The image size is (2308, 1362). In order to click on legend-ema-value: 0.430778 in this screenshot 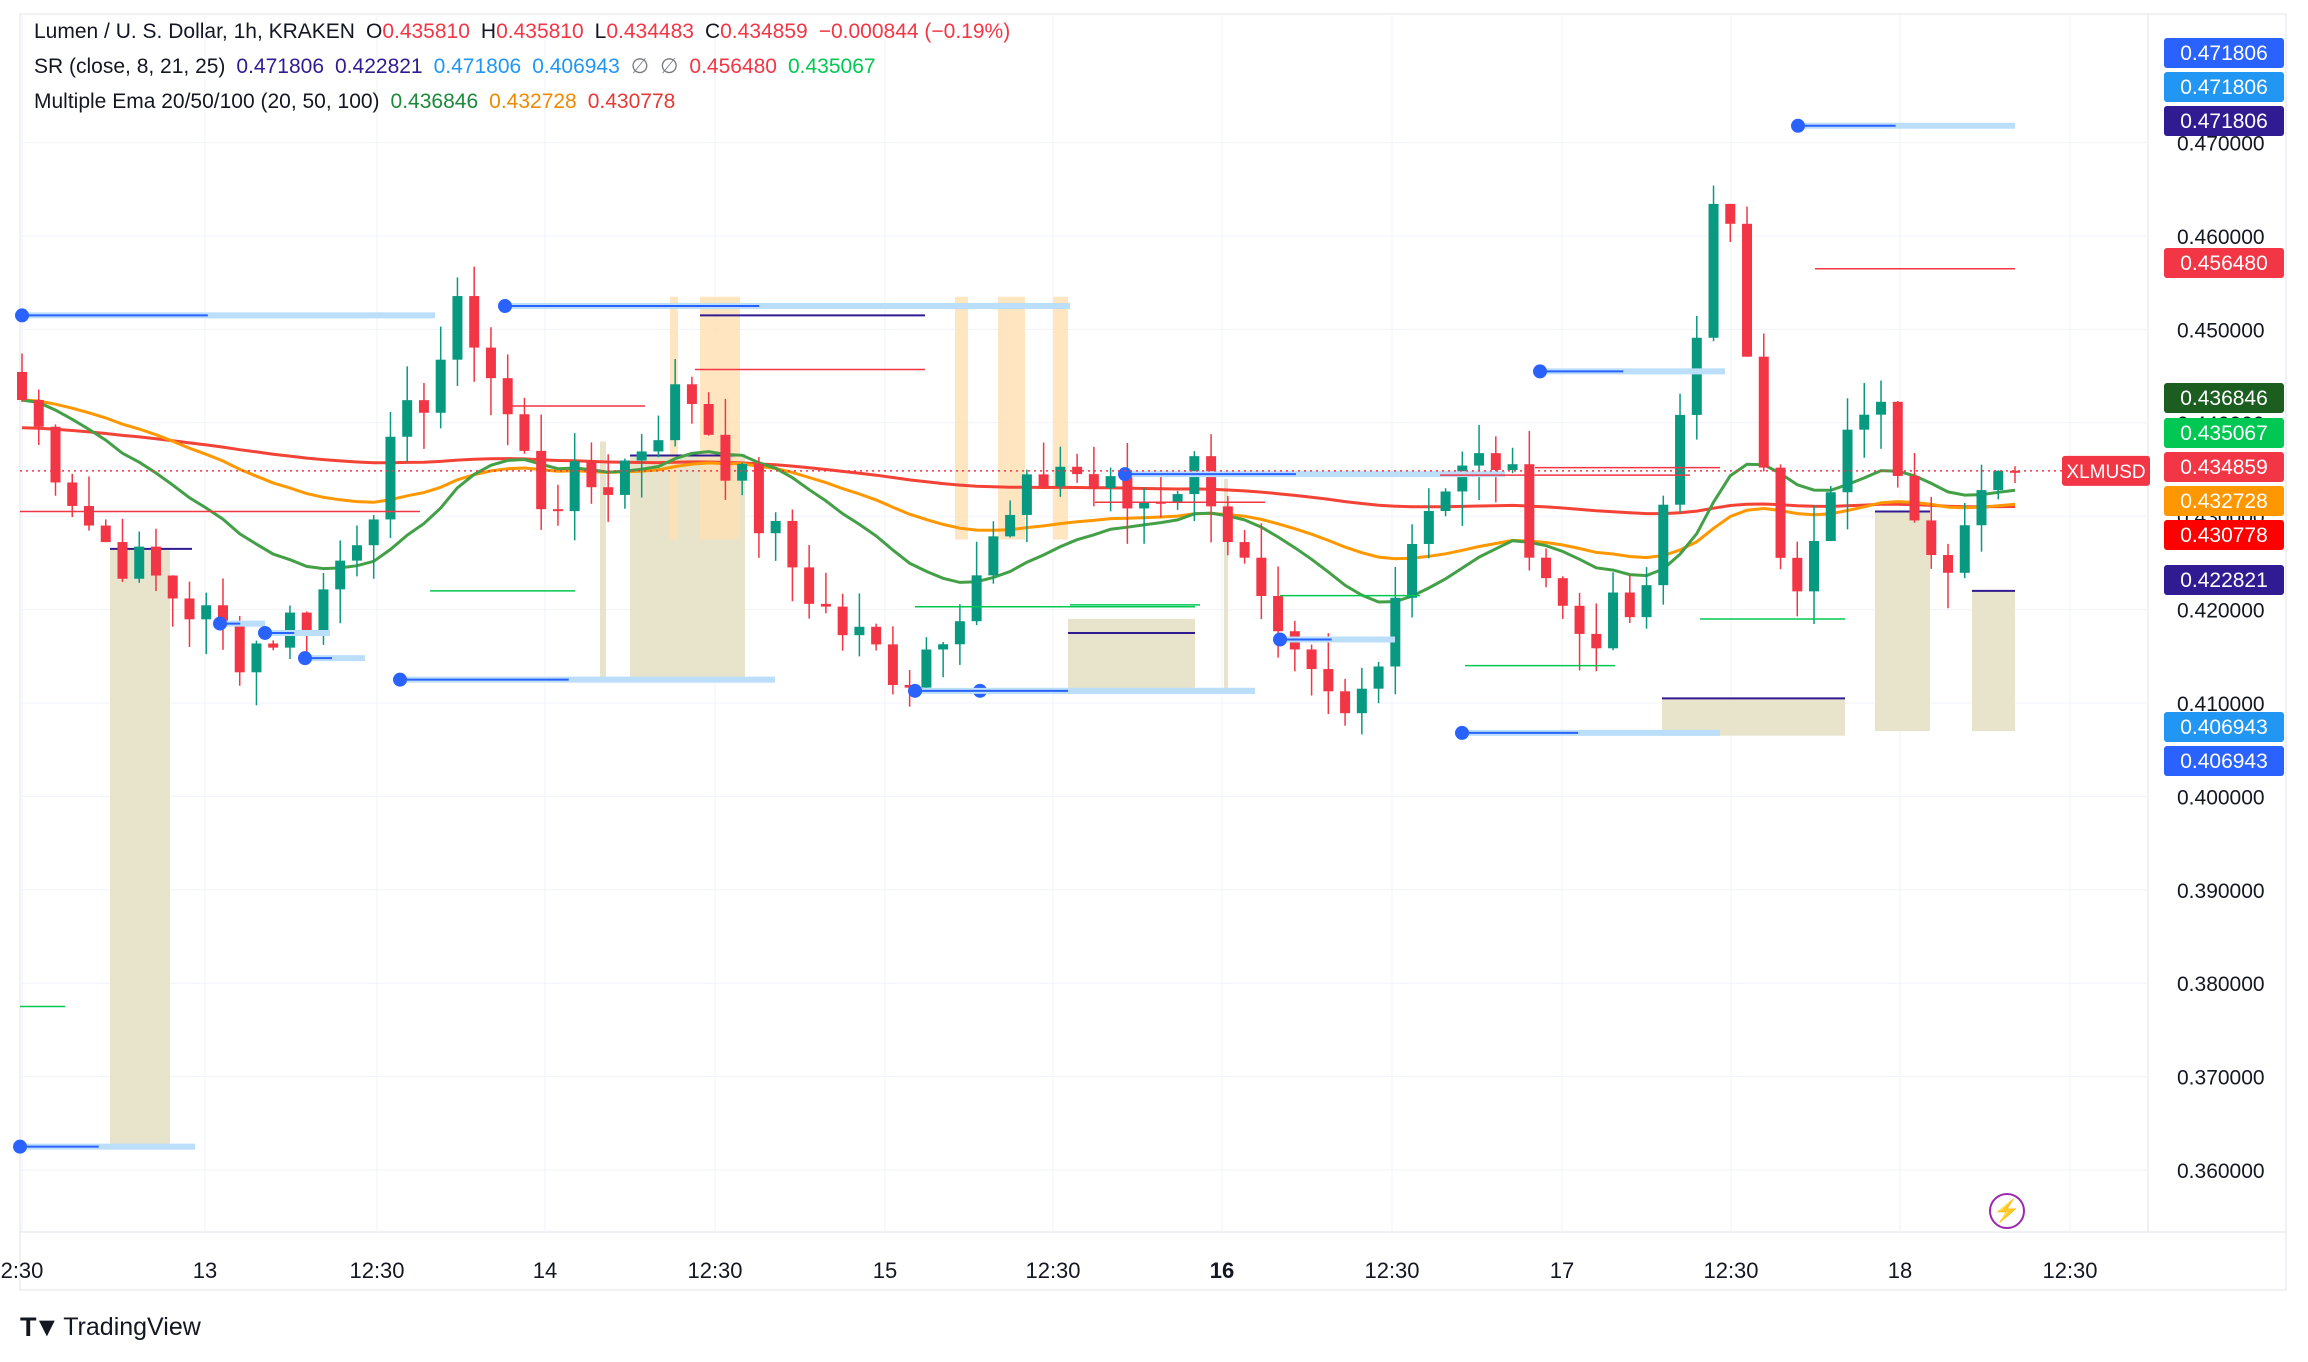, I will do `click(631, 101)`.